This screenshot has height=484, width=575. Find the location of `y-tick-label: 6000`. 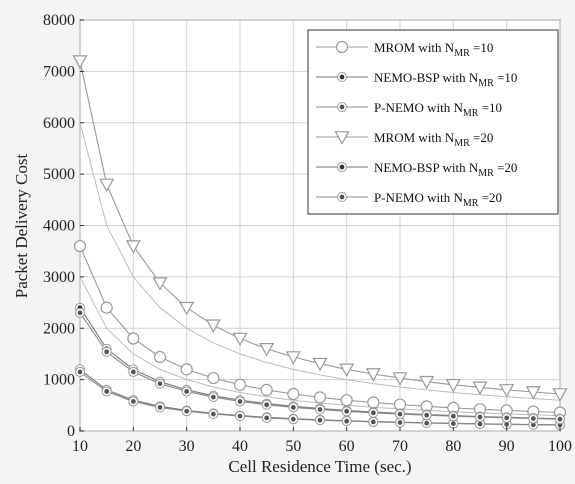

y-tick-label: 6000 is located at coordinates (59, 123).